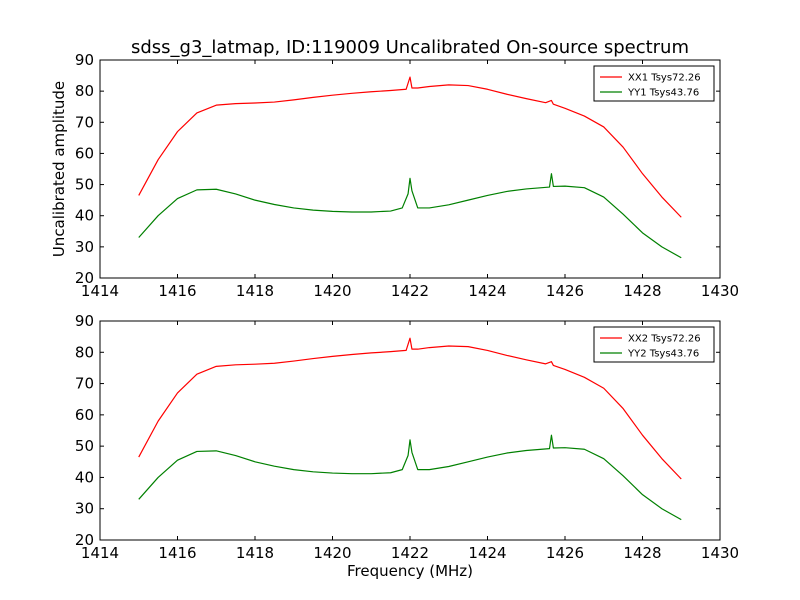 This screenshot has height=600, width=800. Describe the element at coordinates (664, 339) in the screenshot. I see `legend-label: XX2 Tsys72.26` at that location.